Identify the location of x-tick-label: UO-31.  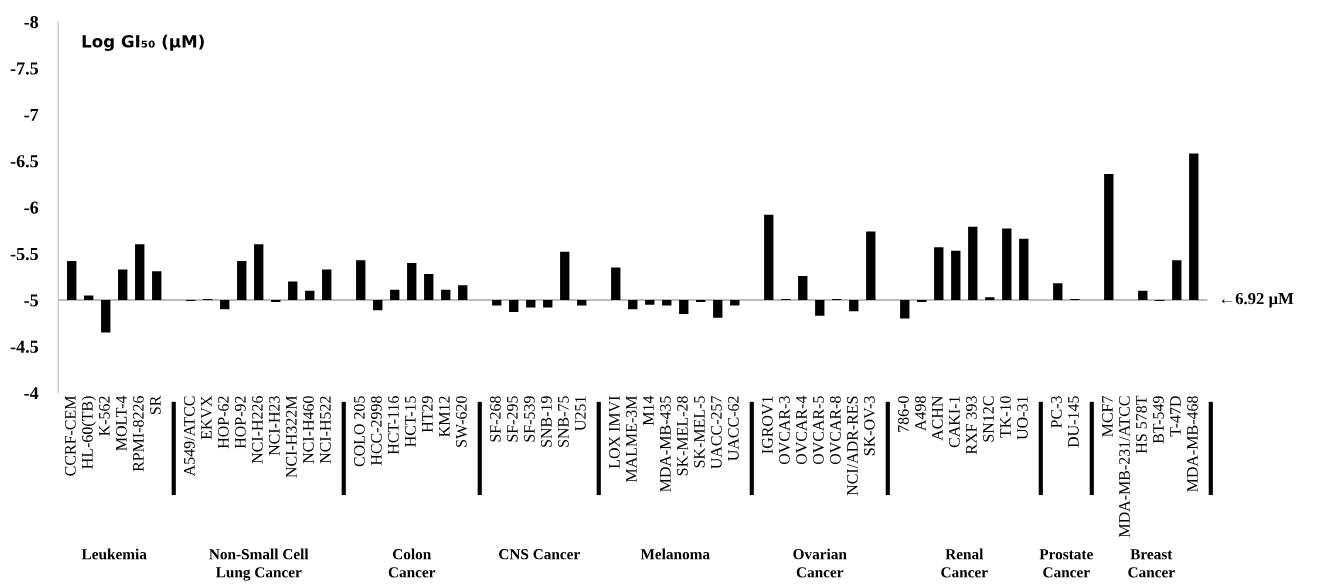
(1022, 418).